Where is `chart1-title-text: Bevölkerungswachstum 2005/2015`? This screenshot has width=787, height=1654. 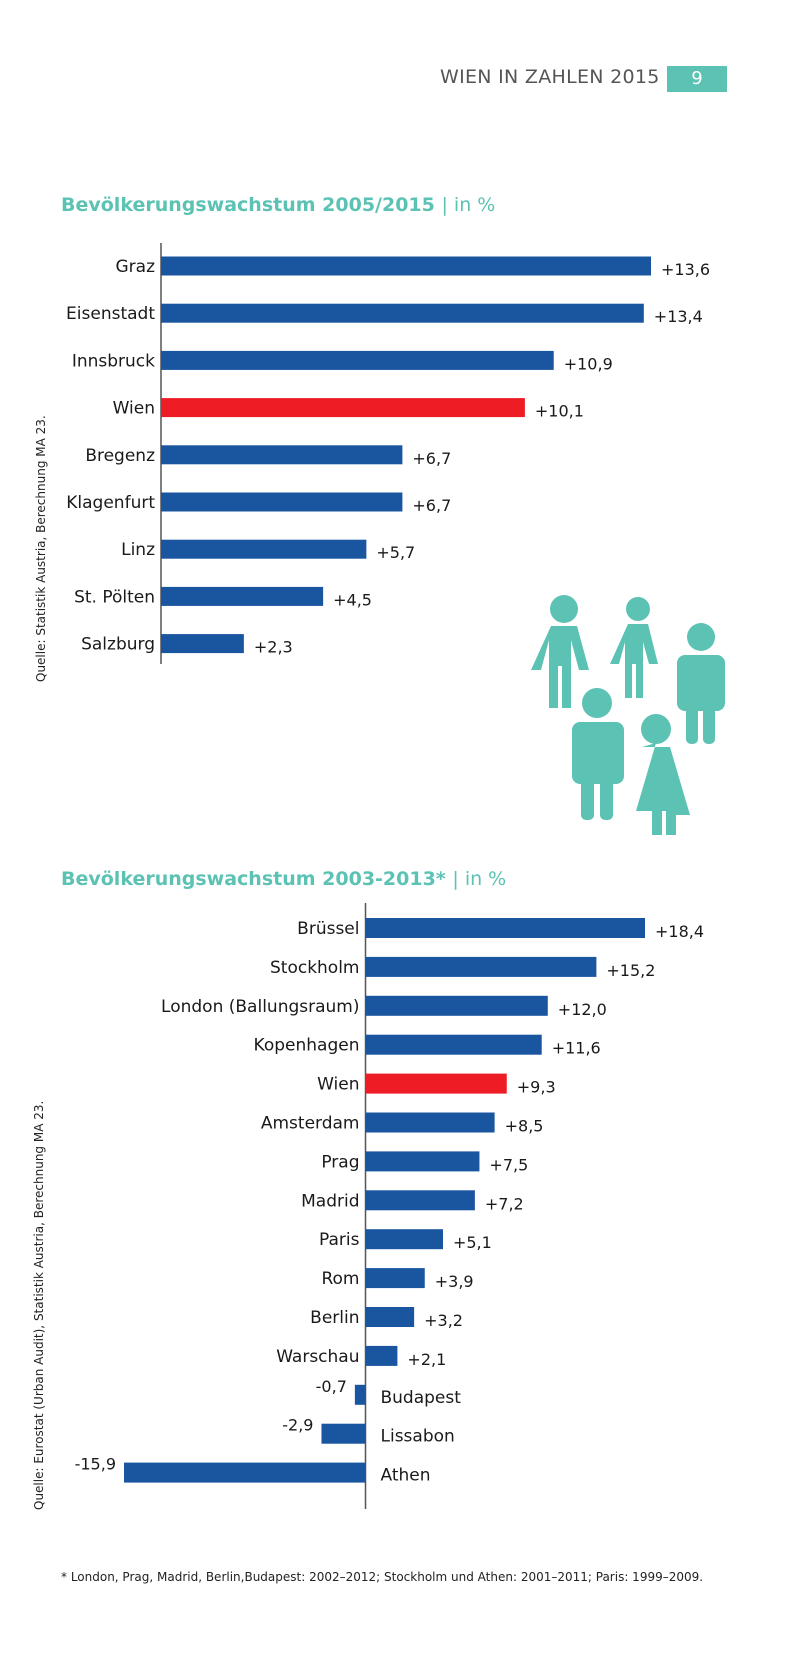 chart1-title-text: Bevölkerungswachstum 2005/2015 is located at coordinates (248, 205).